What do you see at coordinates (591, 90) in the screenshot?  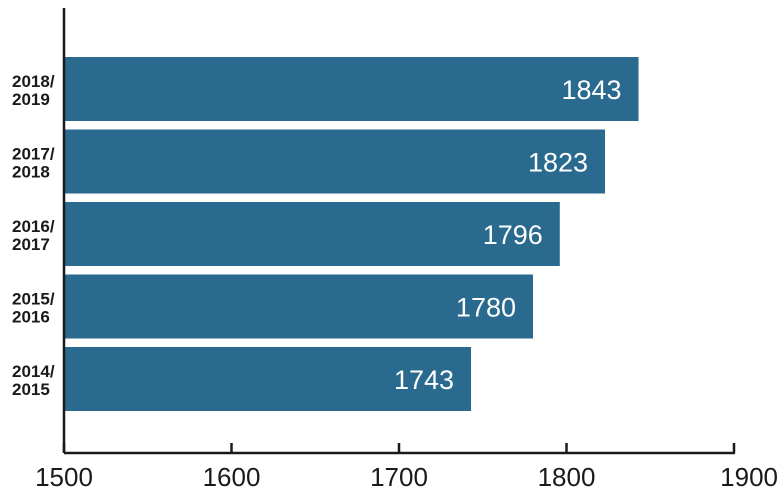 I see `bar-value-label: 1843` at bounding box center [591, 90].